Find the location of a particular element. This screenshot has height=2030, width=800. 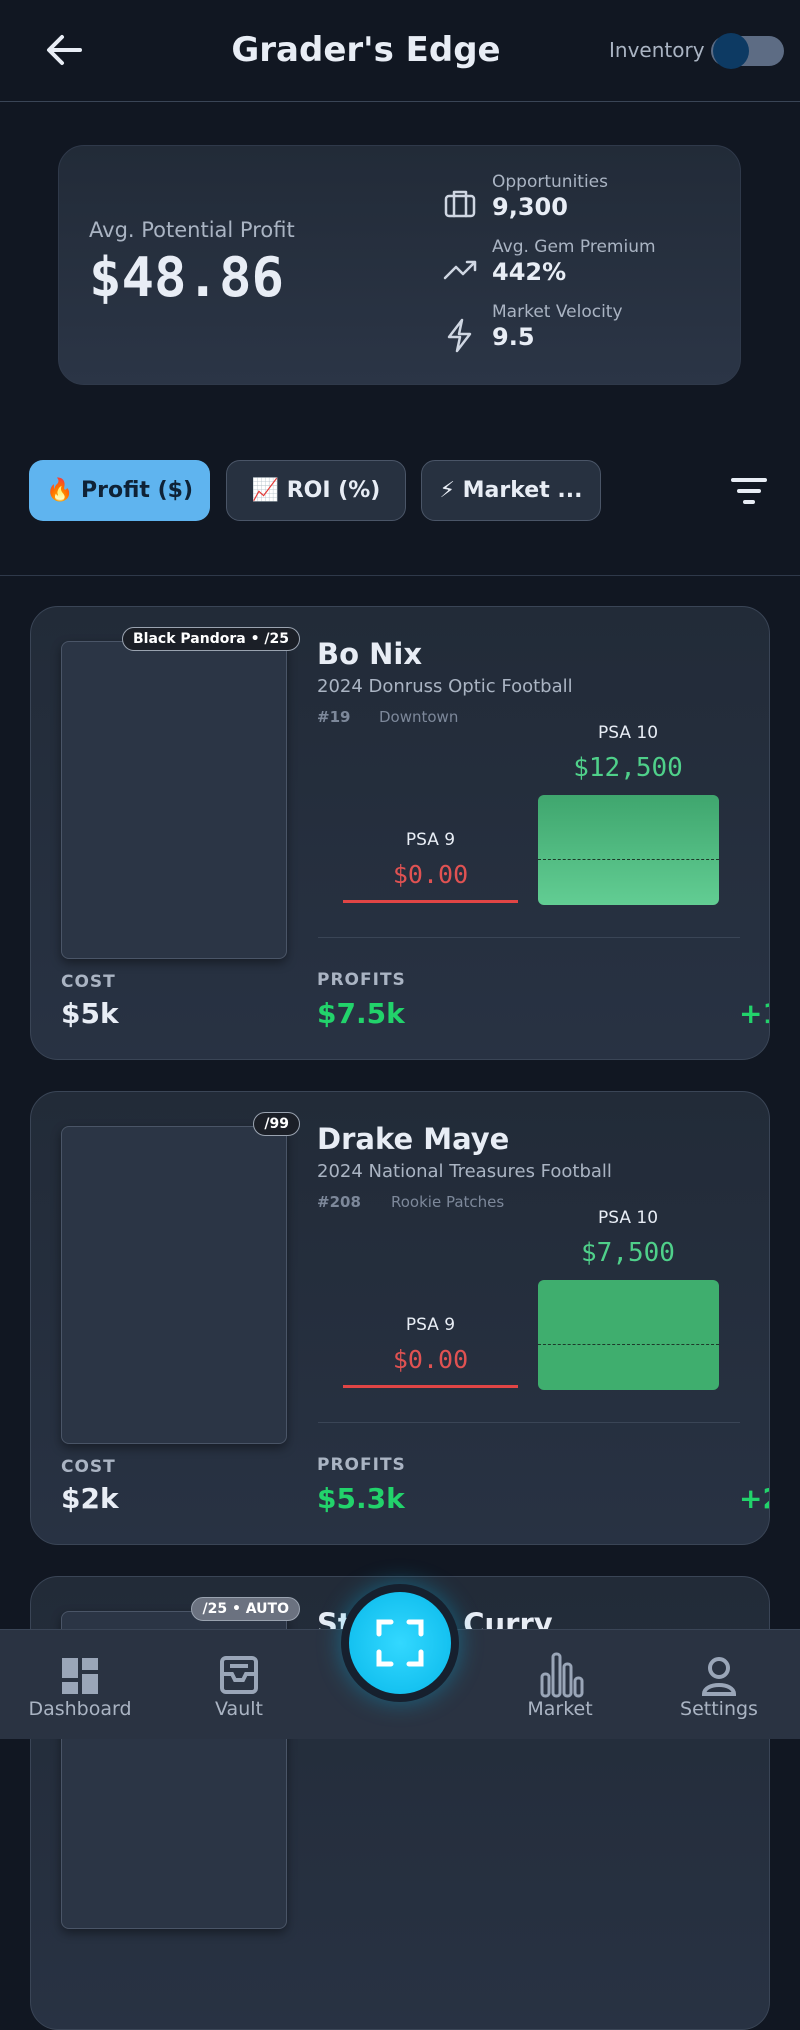

card-name: Bo Nix is located at coordinates (370, 654).